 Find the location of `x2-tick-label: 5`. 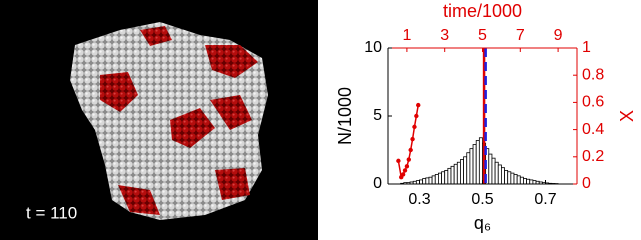

x2-tick-label: 5 is located at coordinates (482, 35).